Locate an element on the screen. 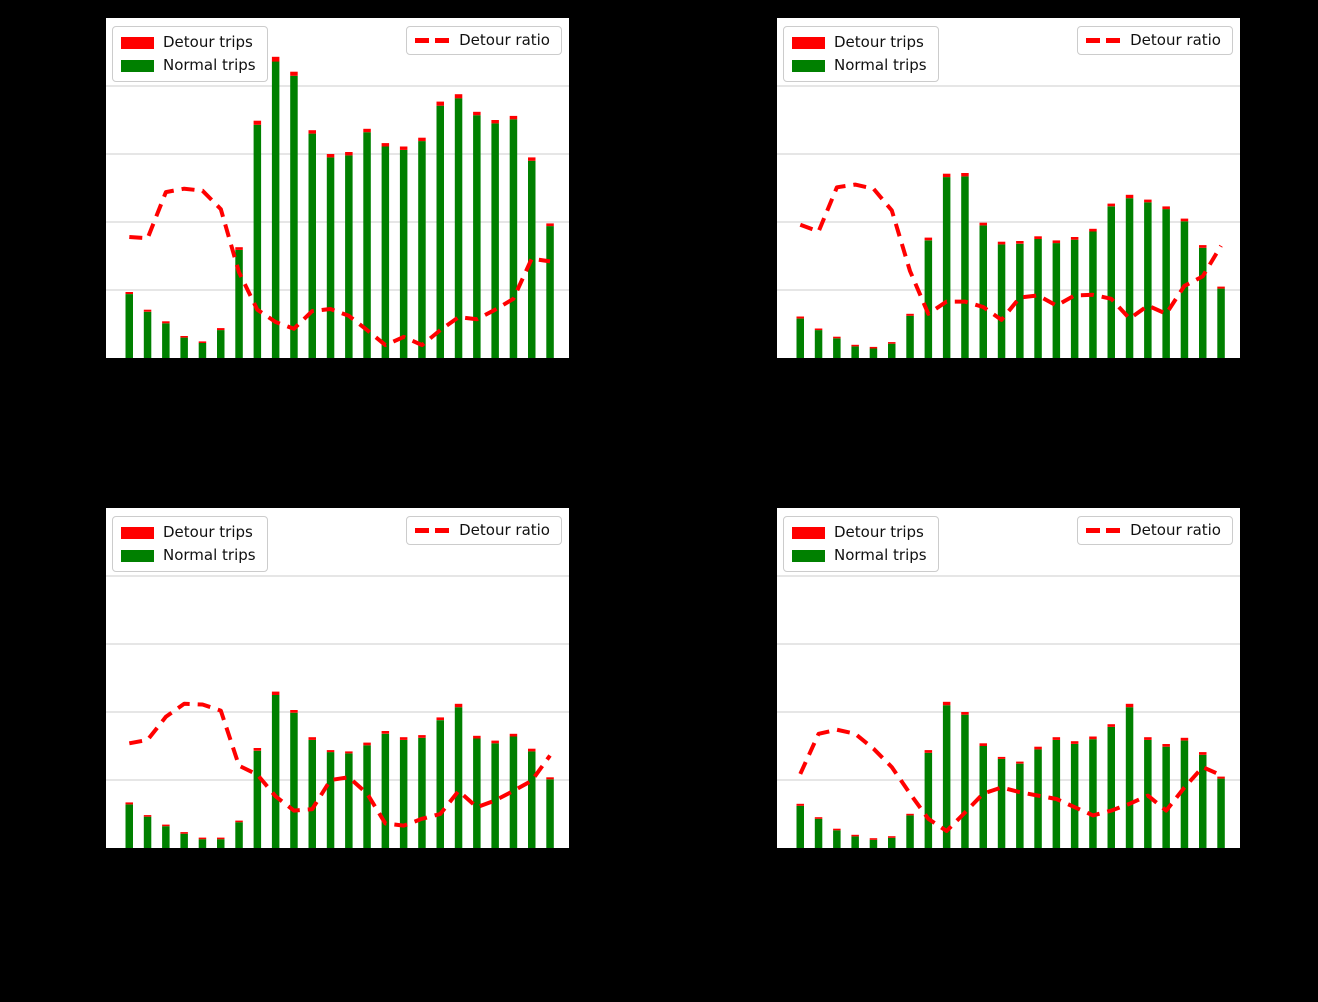  legend-trips: Detour trips Normal trips is located at coordinates (861, 54).